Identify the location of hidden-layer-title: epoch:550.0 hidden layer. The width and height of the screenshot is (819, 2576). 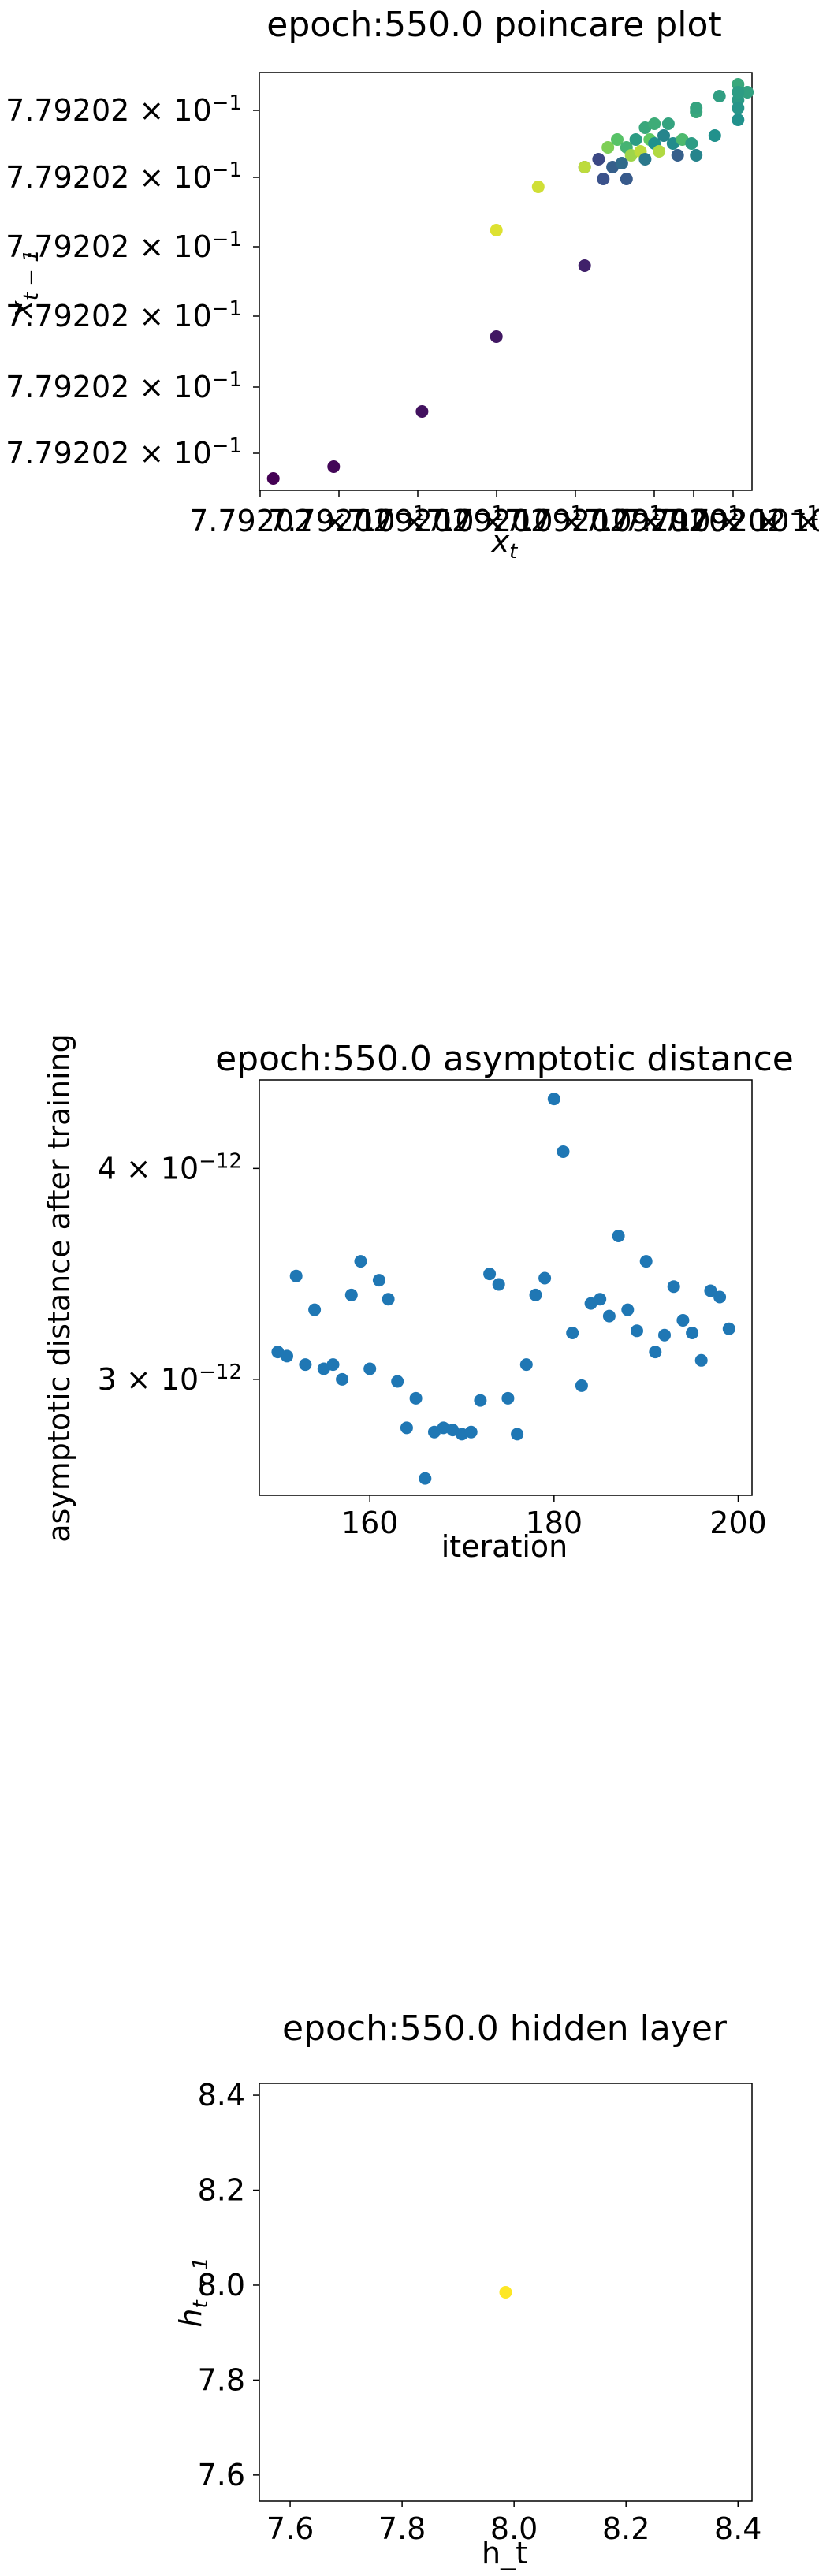
(505, 2028).